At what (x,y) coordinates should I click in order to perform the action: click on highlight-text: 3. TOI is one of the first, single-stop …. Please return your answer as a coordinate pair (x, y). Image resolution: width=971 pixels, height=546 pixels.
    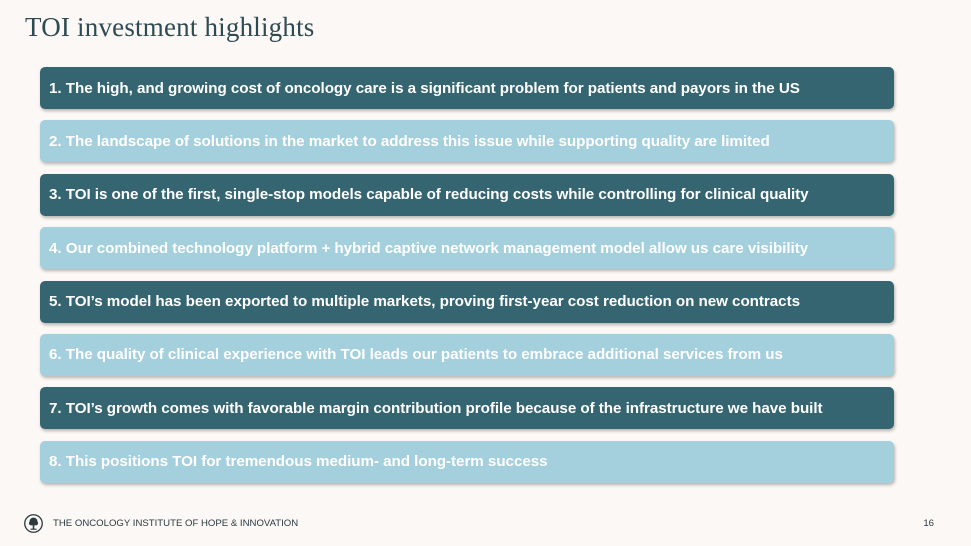
    Looking at the image, I should click on (429, 195).